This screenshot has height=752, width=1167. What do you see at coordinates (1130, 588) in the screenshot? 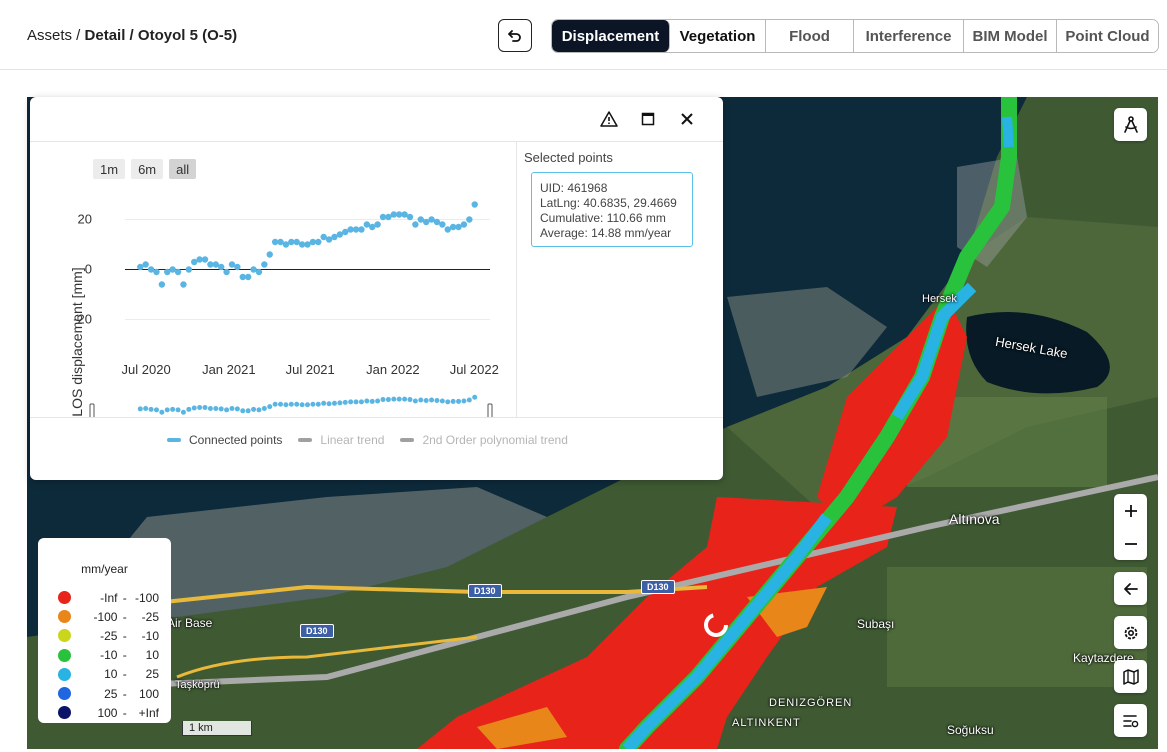
I see `back-button` at bounding box center [1130, 588].